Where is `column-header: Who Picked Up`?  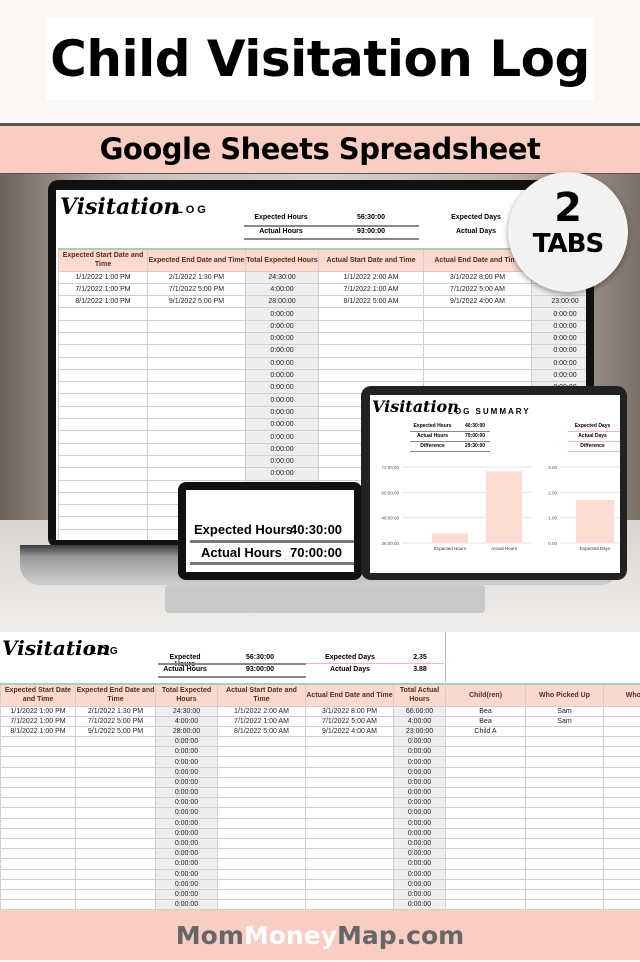
column-header: Who Picked Up is located at coordinates (565, 695).